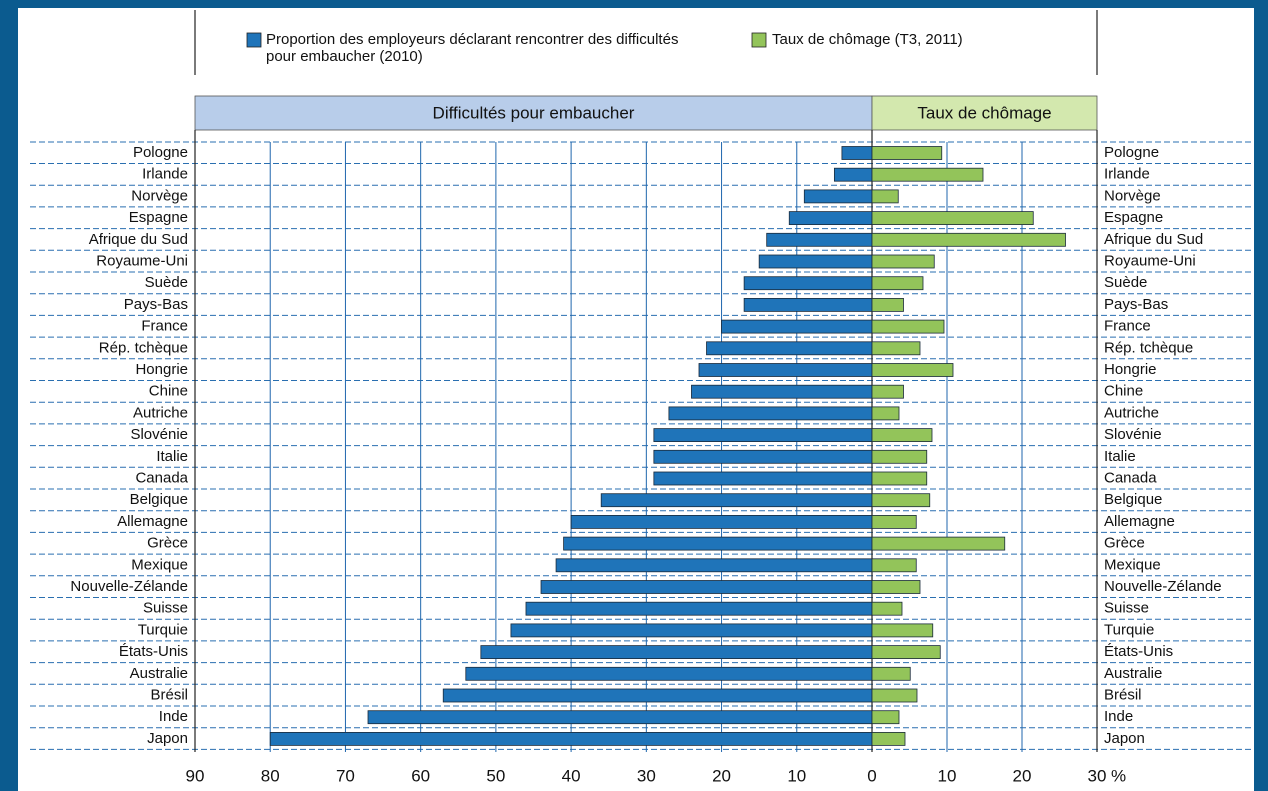 Image resolution: width=1268 pixels, height=791 pixels. Describe the element at coordinates (1133, 673) in the screenshot. I see `category-label: Australie` at that location.